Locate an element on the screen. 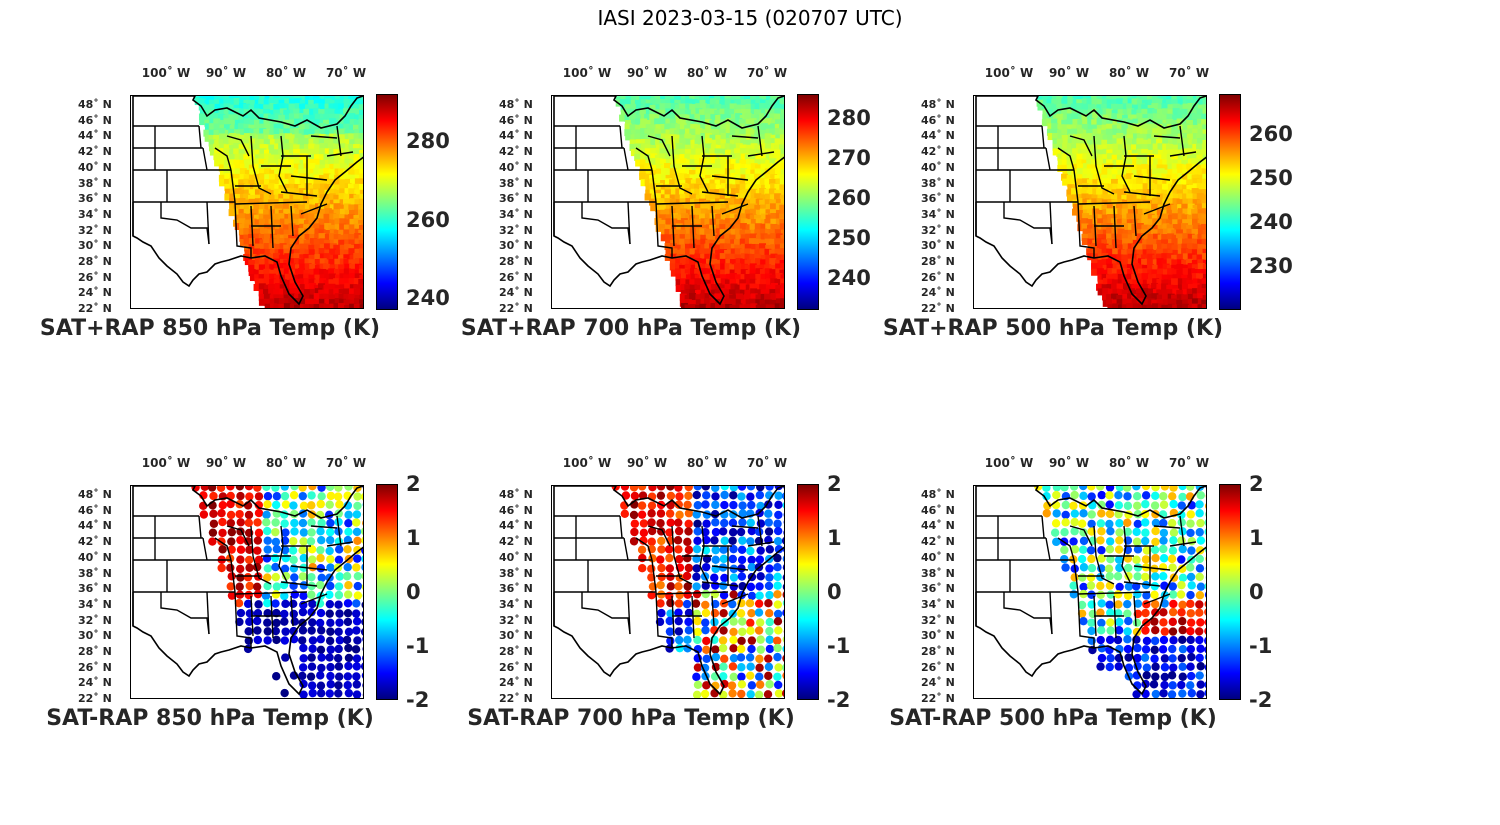 This screenshot has height=825, width=1500. country-outline is located at coordinates (668, 591).